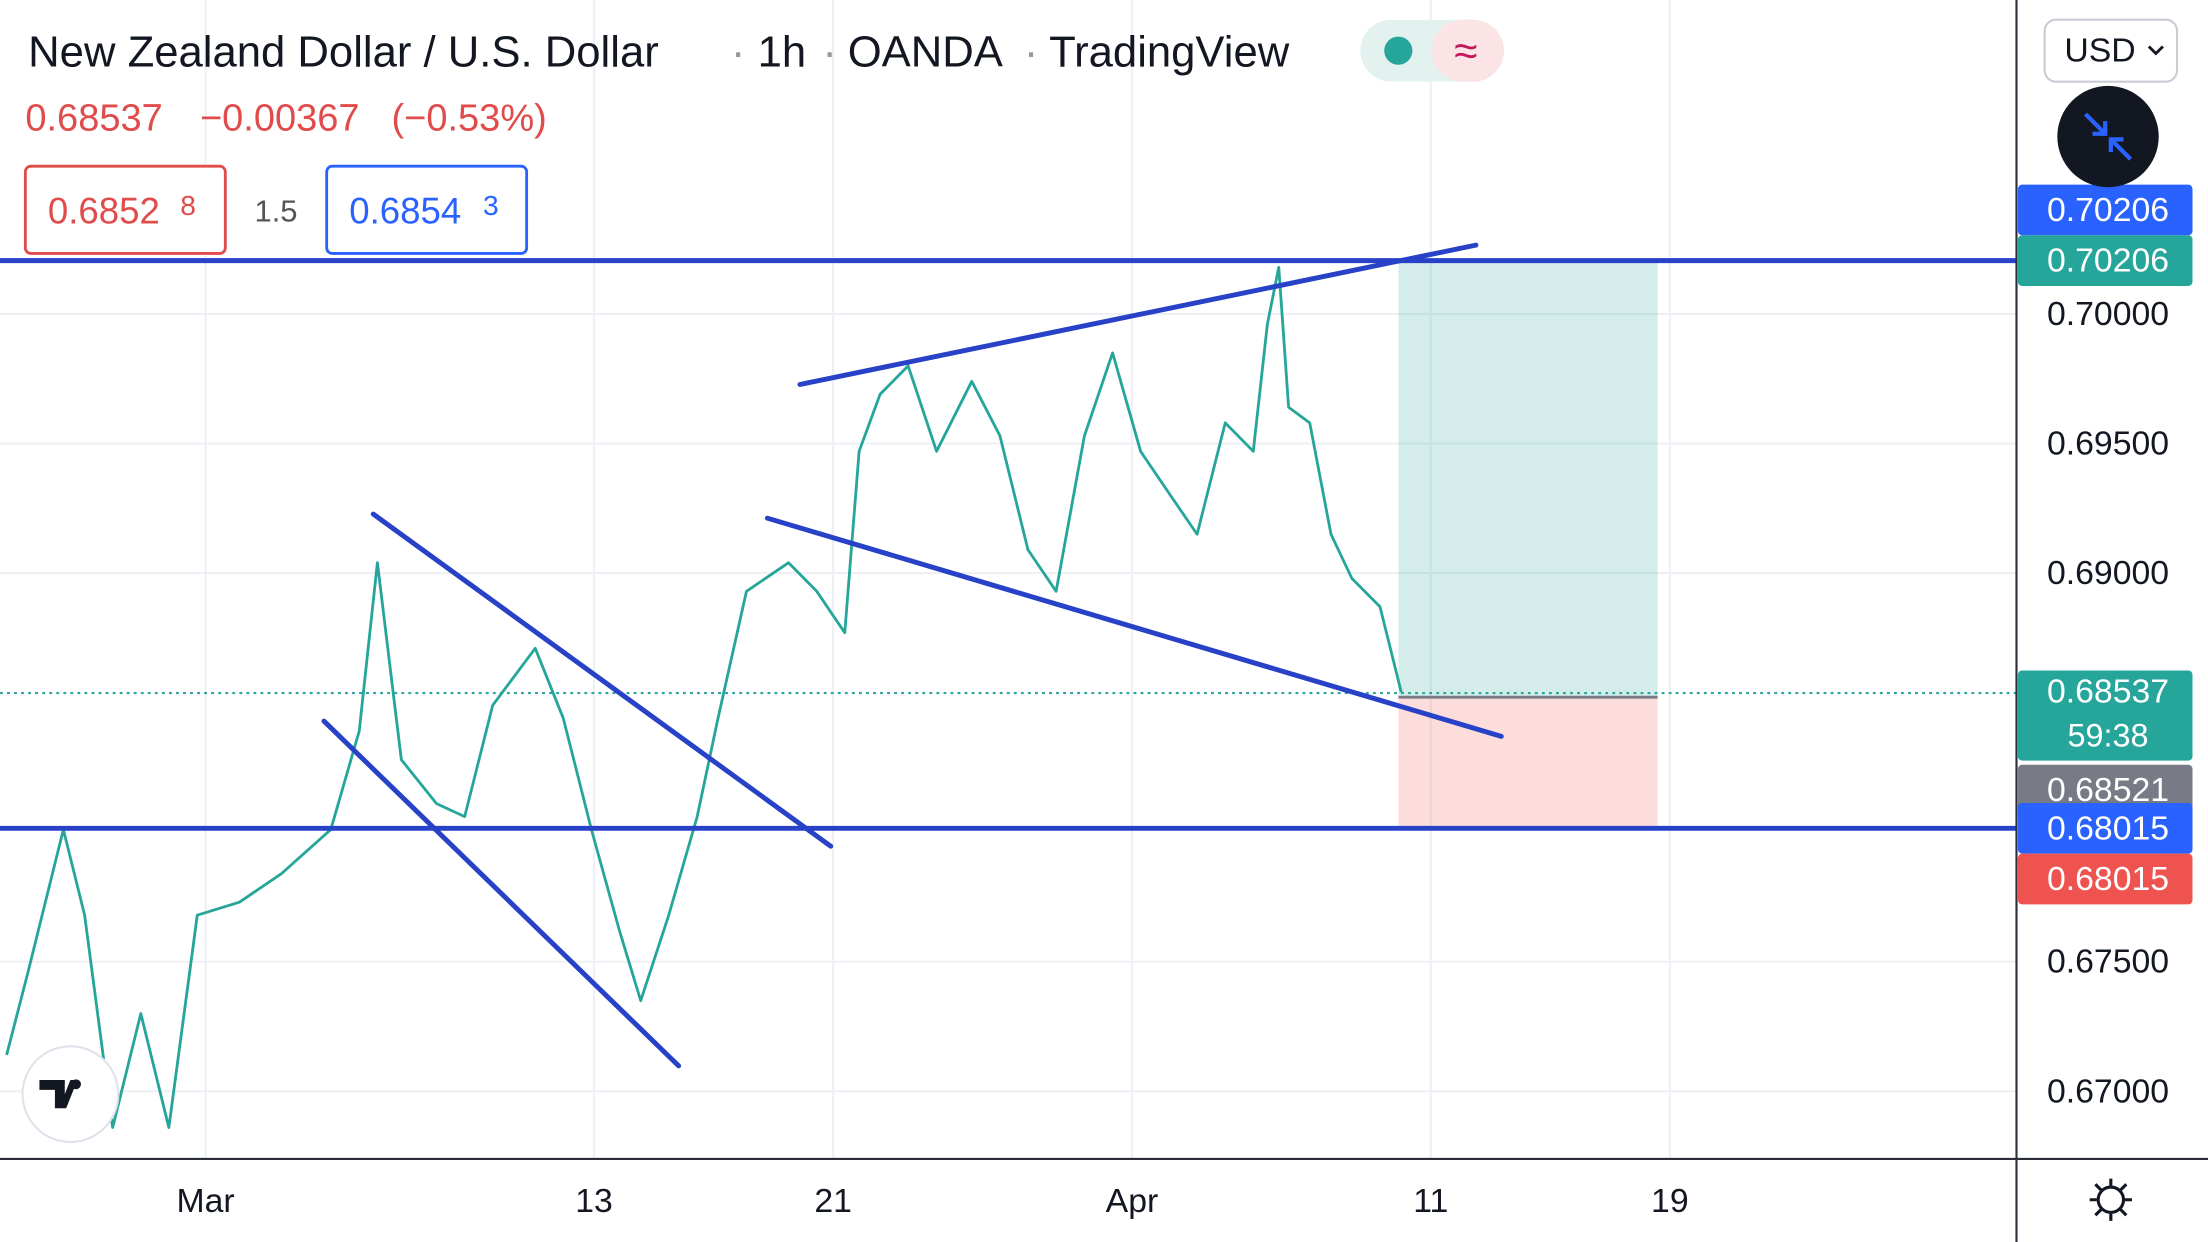 The height and width of the screenshot is (1242, 2208). I want to click on interval: 1h, so click(782, 52).